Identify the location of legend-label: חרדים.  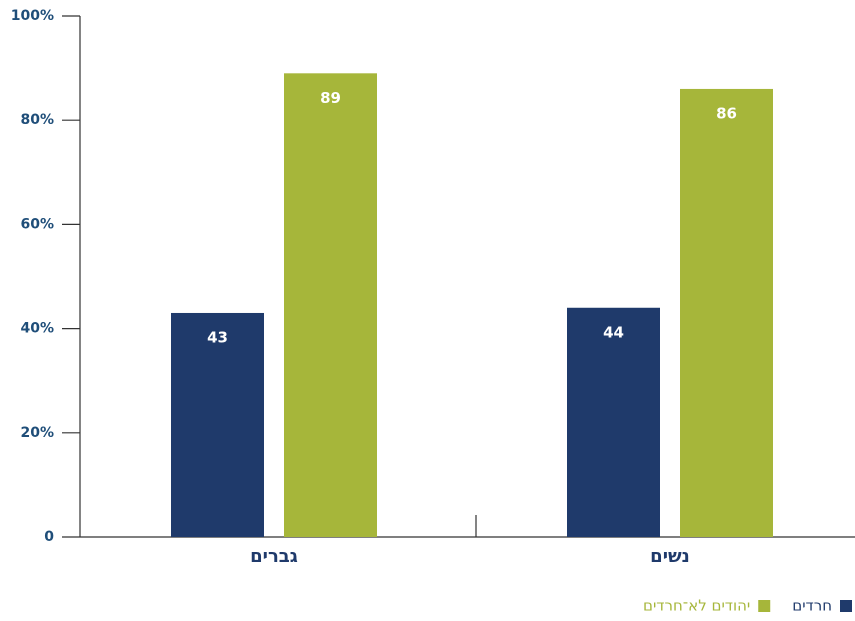
(812, 606).